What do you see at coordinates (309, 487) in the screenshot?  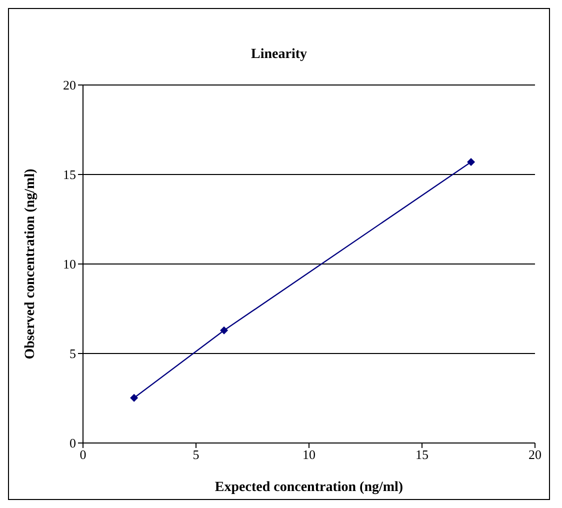 I see `x-axis-title: Expected concentration (ng/ml)` at bounding box center [309, 487].